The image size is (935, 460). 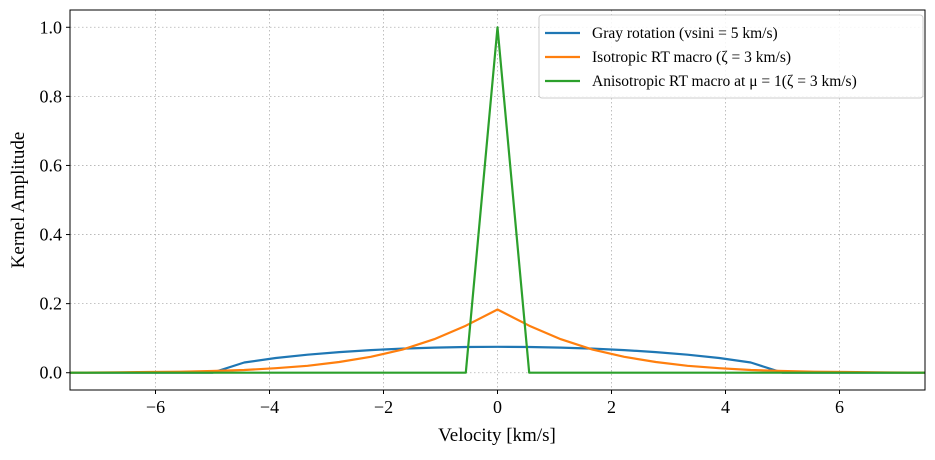 What do you see at coordinates (51, 165) in the screenshot?
I see `y-tick-label: 0.6` at bounding box center [51, 165].